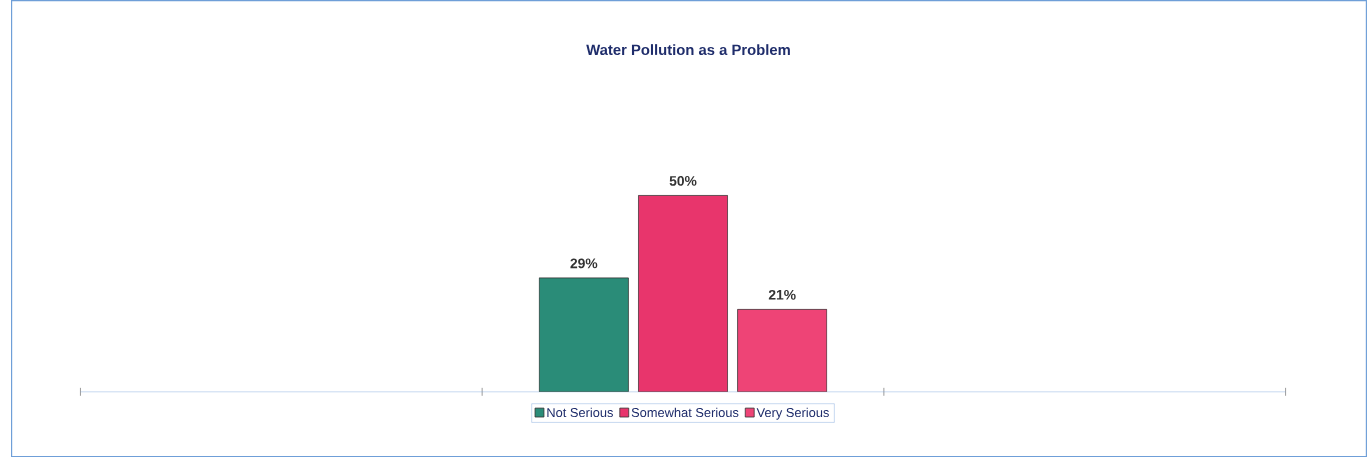  Describe the element at coordinates (792, 413) in the screenshot. I see `legend-label: Very Serious` at that location.